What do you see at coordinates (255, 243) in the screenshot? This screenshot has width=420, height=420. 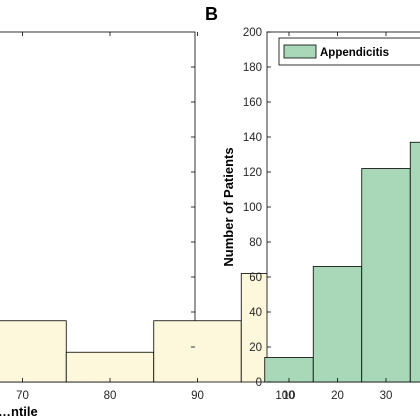 I see `panel-b-y-tick-label-4: 80` at bounding box center [255, 243].